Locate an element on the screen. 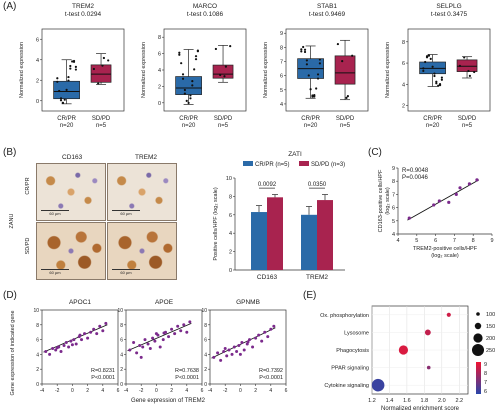 Image resolution: width=500 pixels, height=412 pixels. marker-label-trem2: TREM2 is located at coordinates (146, 157).